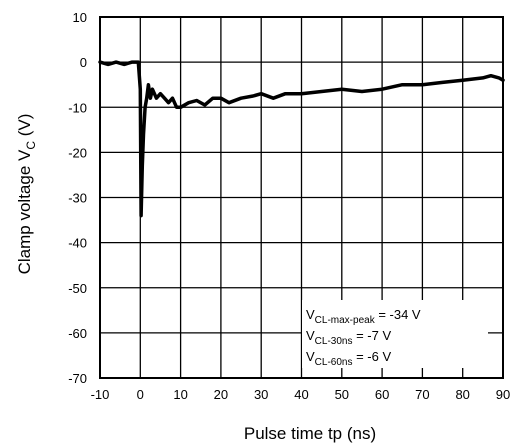 Image resolution: width=518 pixels, height=448 pixels. What do you see at coordinates (462, 394) in the screenshot?
I see `x-tick-label: 80` at bounding box center [462, 394].